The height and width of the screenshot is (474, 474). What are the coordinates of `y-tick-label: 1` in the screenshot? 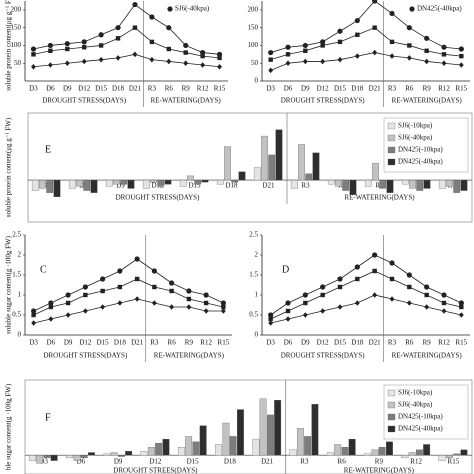 It's located at (257, 295).